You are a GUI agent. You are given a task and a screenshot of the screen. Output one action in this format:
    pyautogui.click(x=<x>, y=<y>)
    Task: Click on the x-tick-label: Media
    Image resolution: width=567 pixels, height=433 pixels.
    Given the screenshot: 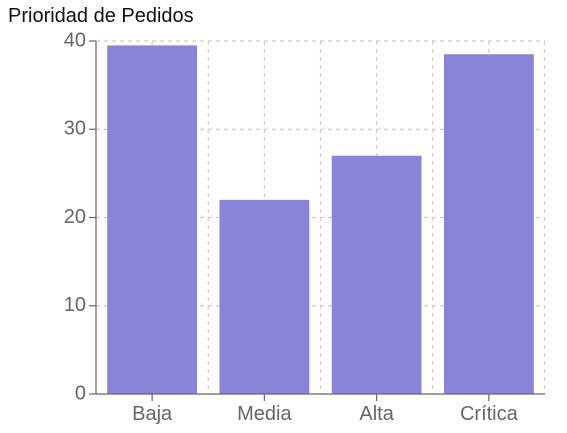 What is the action you would take?
    pyautogui.click(x=264, y=414)
    